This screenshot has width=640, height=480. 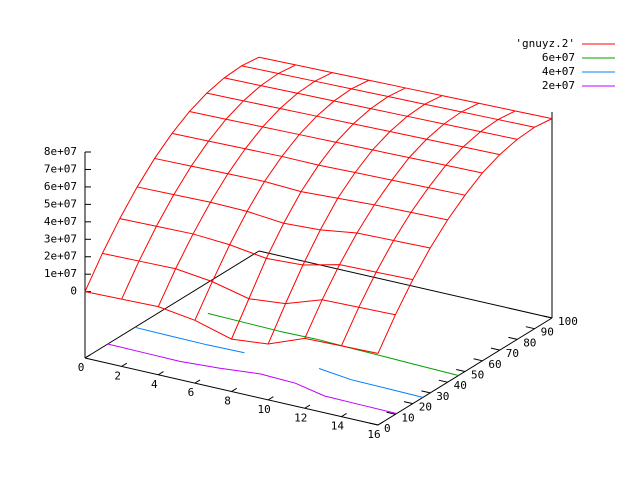 What do you see at coordinates (191, 392) in the screenshot?
I see `x-tick-label: 6` at bounding box center [191, 392].